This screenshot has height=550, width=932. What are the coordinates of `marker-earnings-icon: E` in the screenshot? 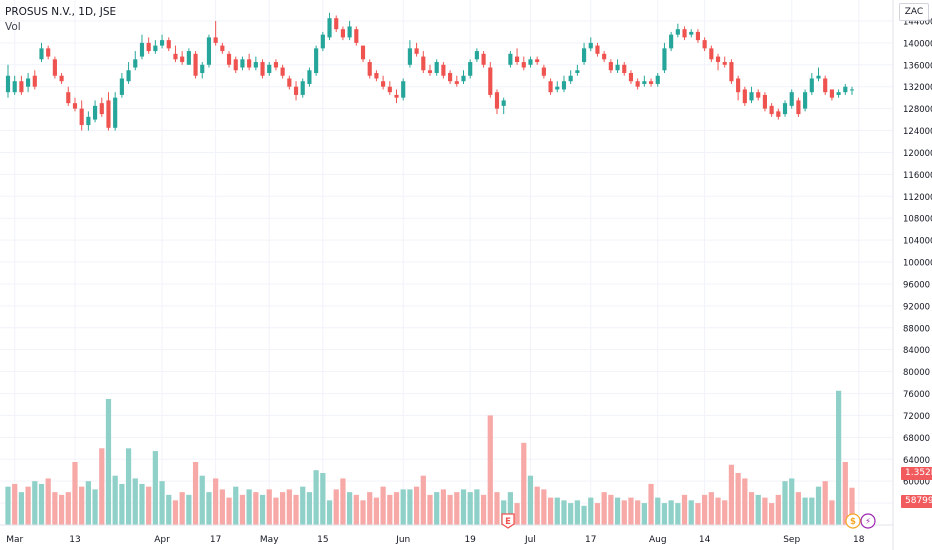 It's located at (508, 521).